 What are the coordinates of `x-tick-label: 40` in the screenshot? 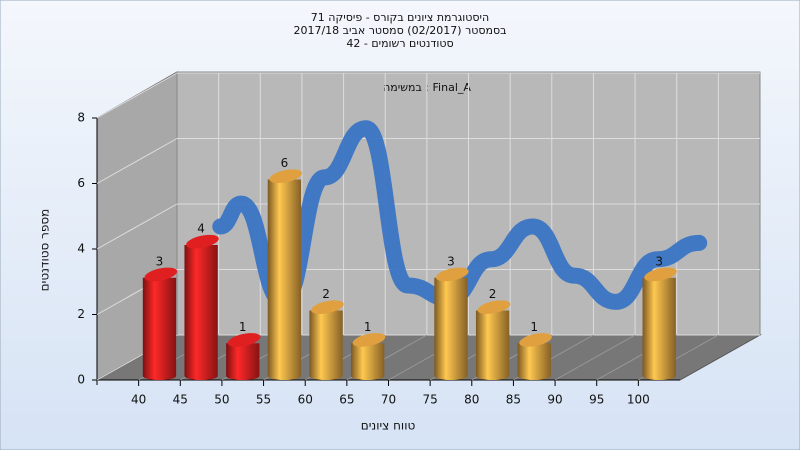 It's located at (138, 400).